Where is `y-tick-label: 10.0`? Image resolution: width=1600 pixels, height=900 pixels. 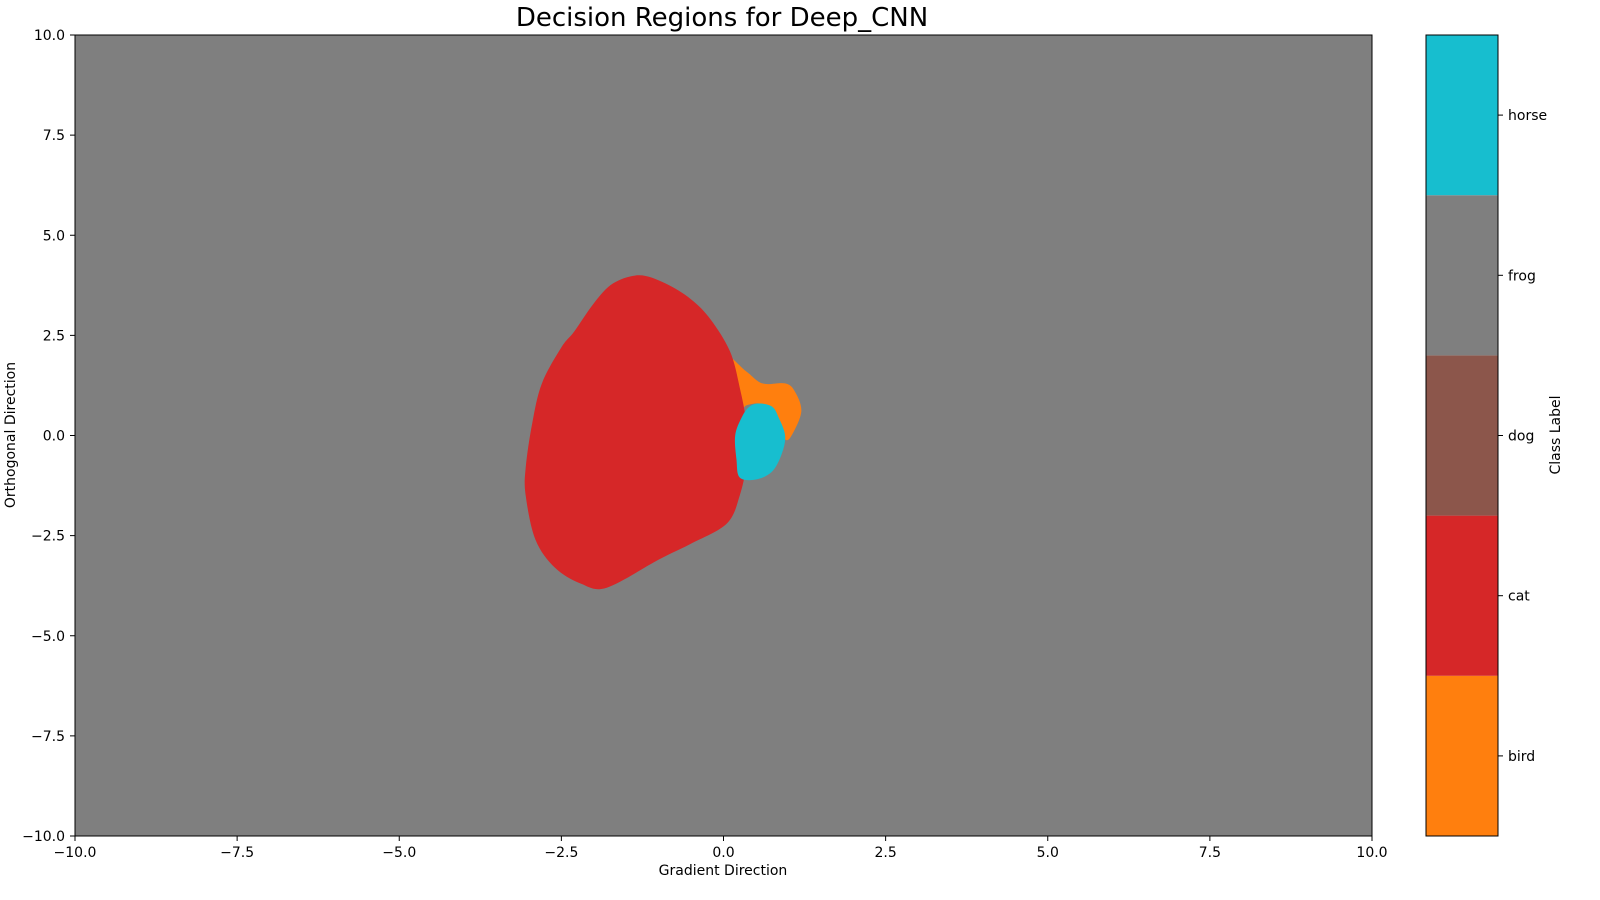 y-tick-label: 10.0 is located at coordinates (49, 36).